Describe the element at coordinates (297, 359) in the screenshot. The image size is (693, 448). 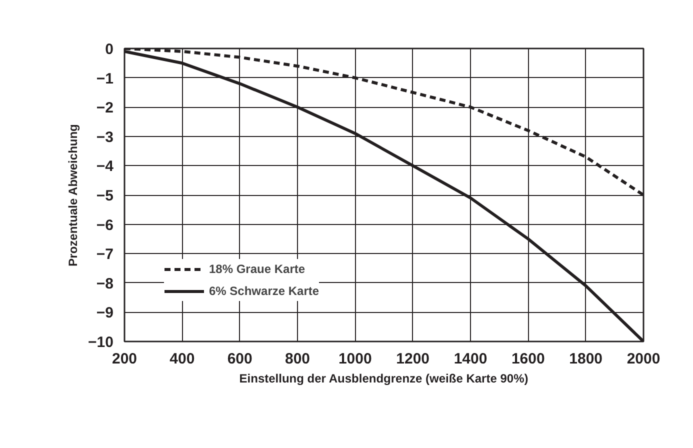
I see `x-tick-label: 800` at that location.